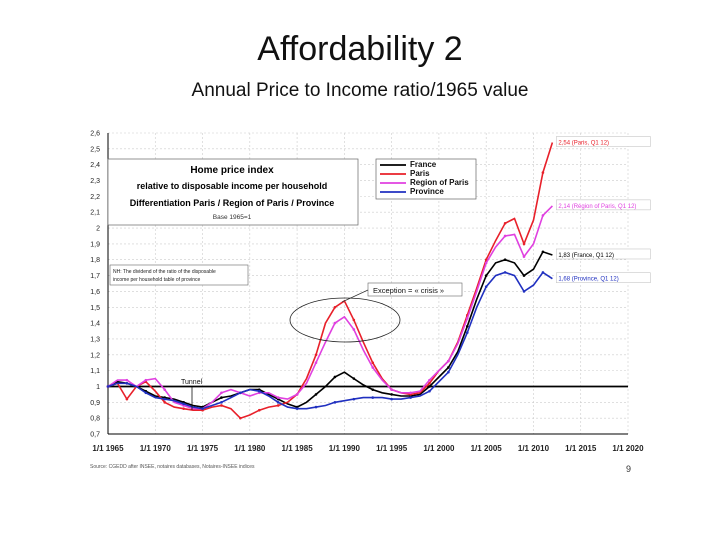 This screenshot has height=540, width=720. What do you see at coordinates (156, 448) in the screenshot?
I see `x-tick-label: 1/1 1970` at bounding box center [156, 448].